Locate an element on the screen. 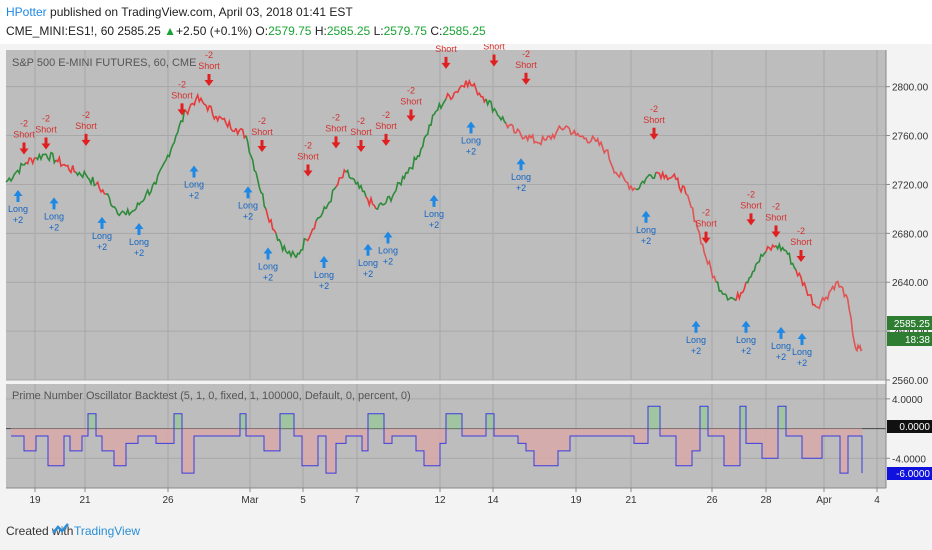 The height and width of the screenshot is (550, 932). long-signal-30: Long+2 is located at coordinates (471, 139).